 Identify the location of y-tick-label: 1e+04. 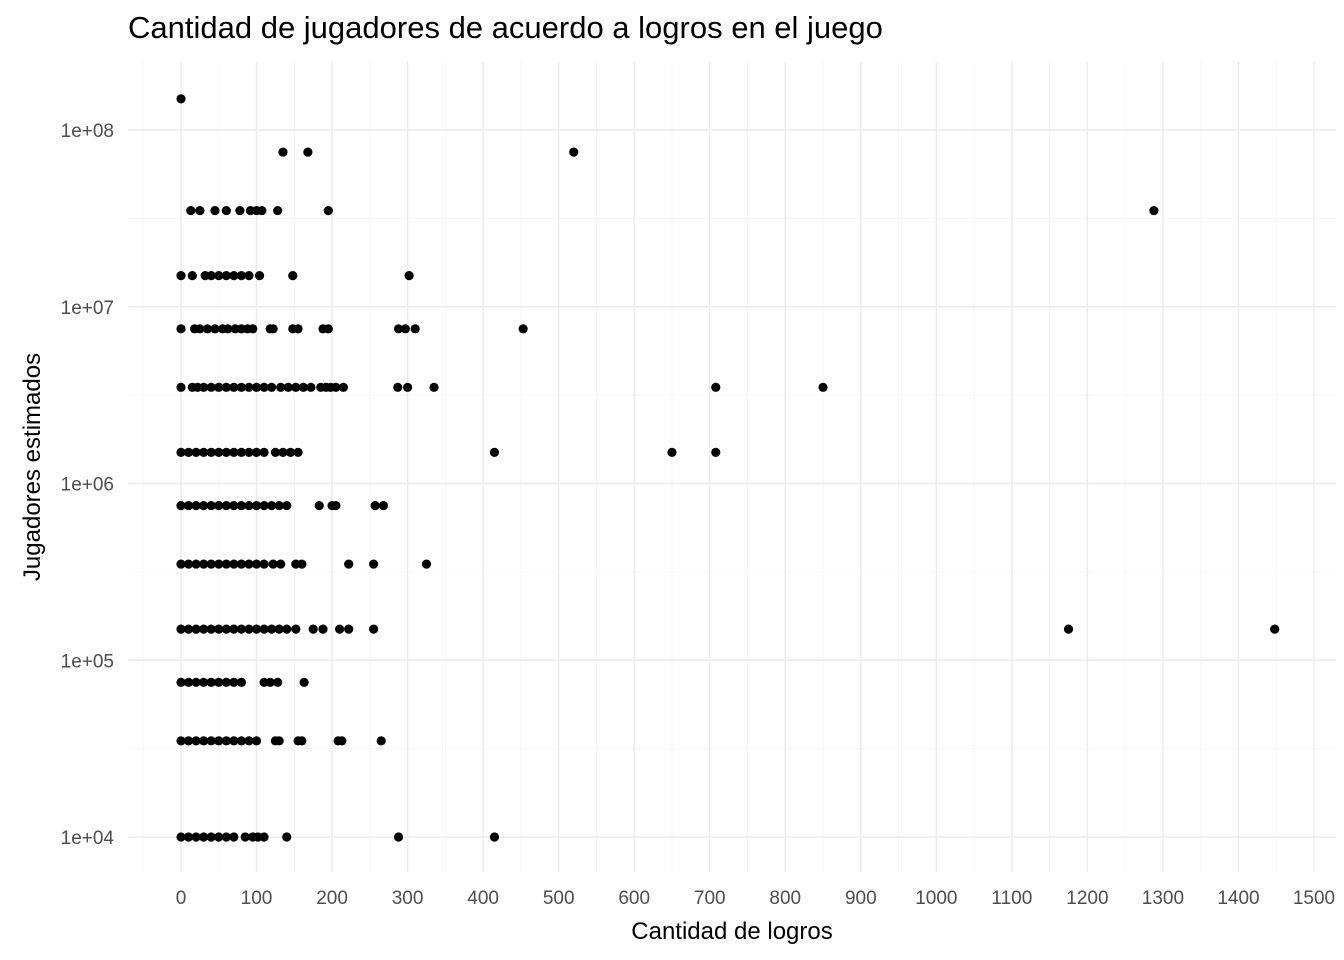
(88, 838).